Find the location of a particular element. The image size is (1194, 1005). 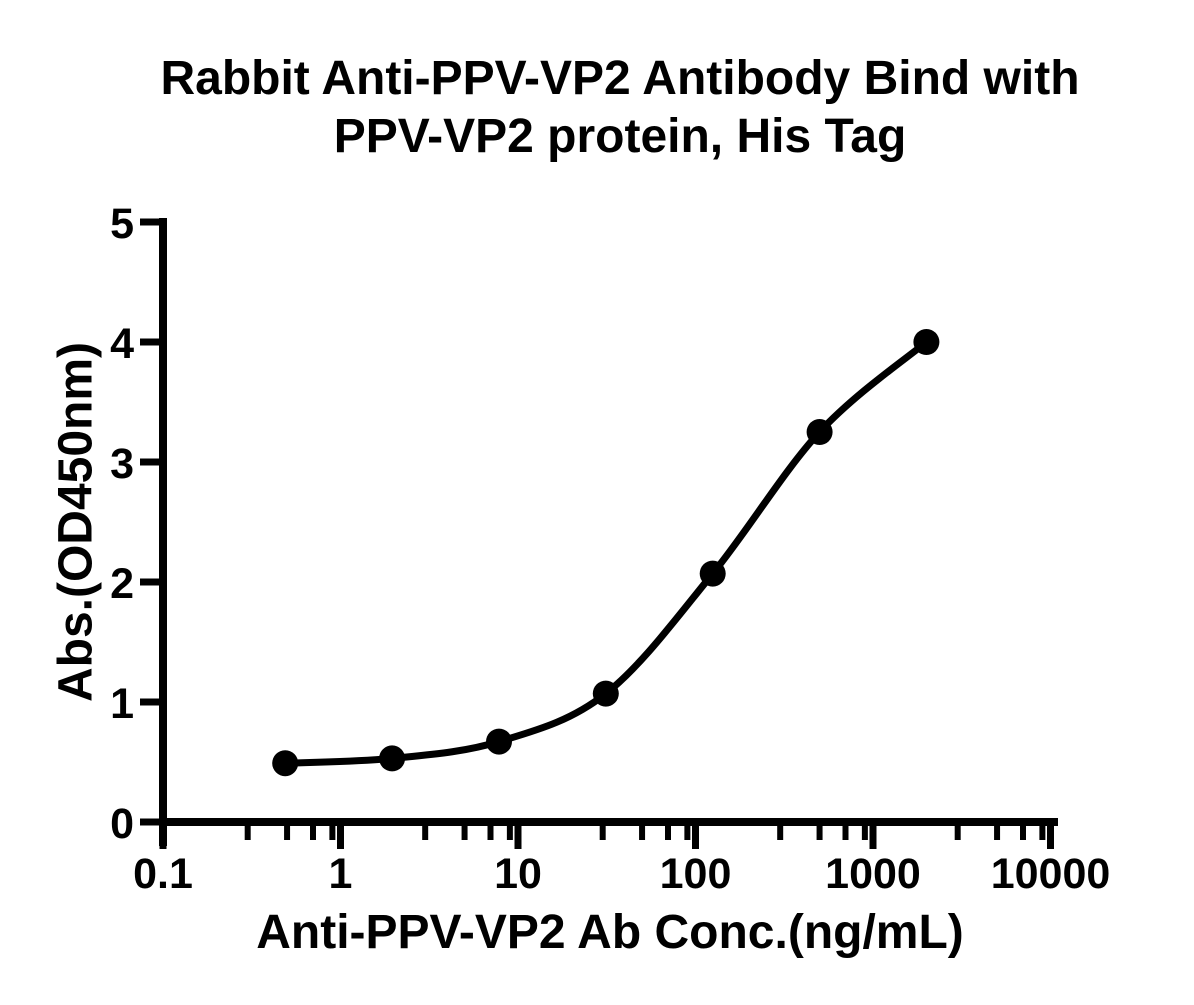

y-tick-label: 1 is located at coordinates (122, 704).